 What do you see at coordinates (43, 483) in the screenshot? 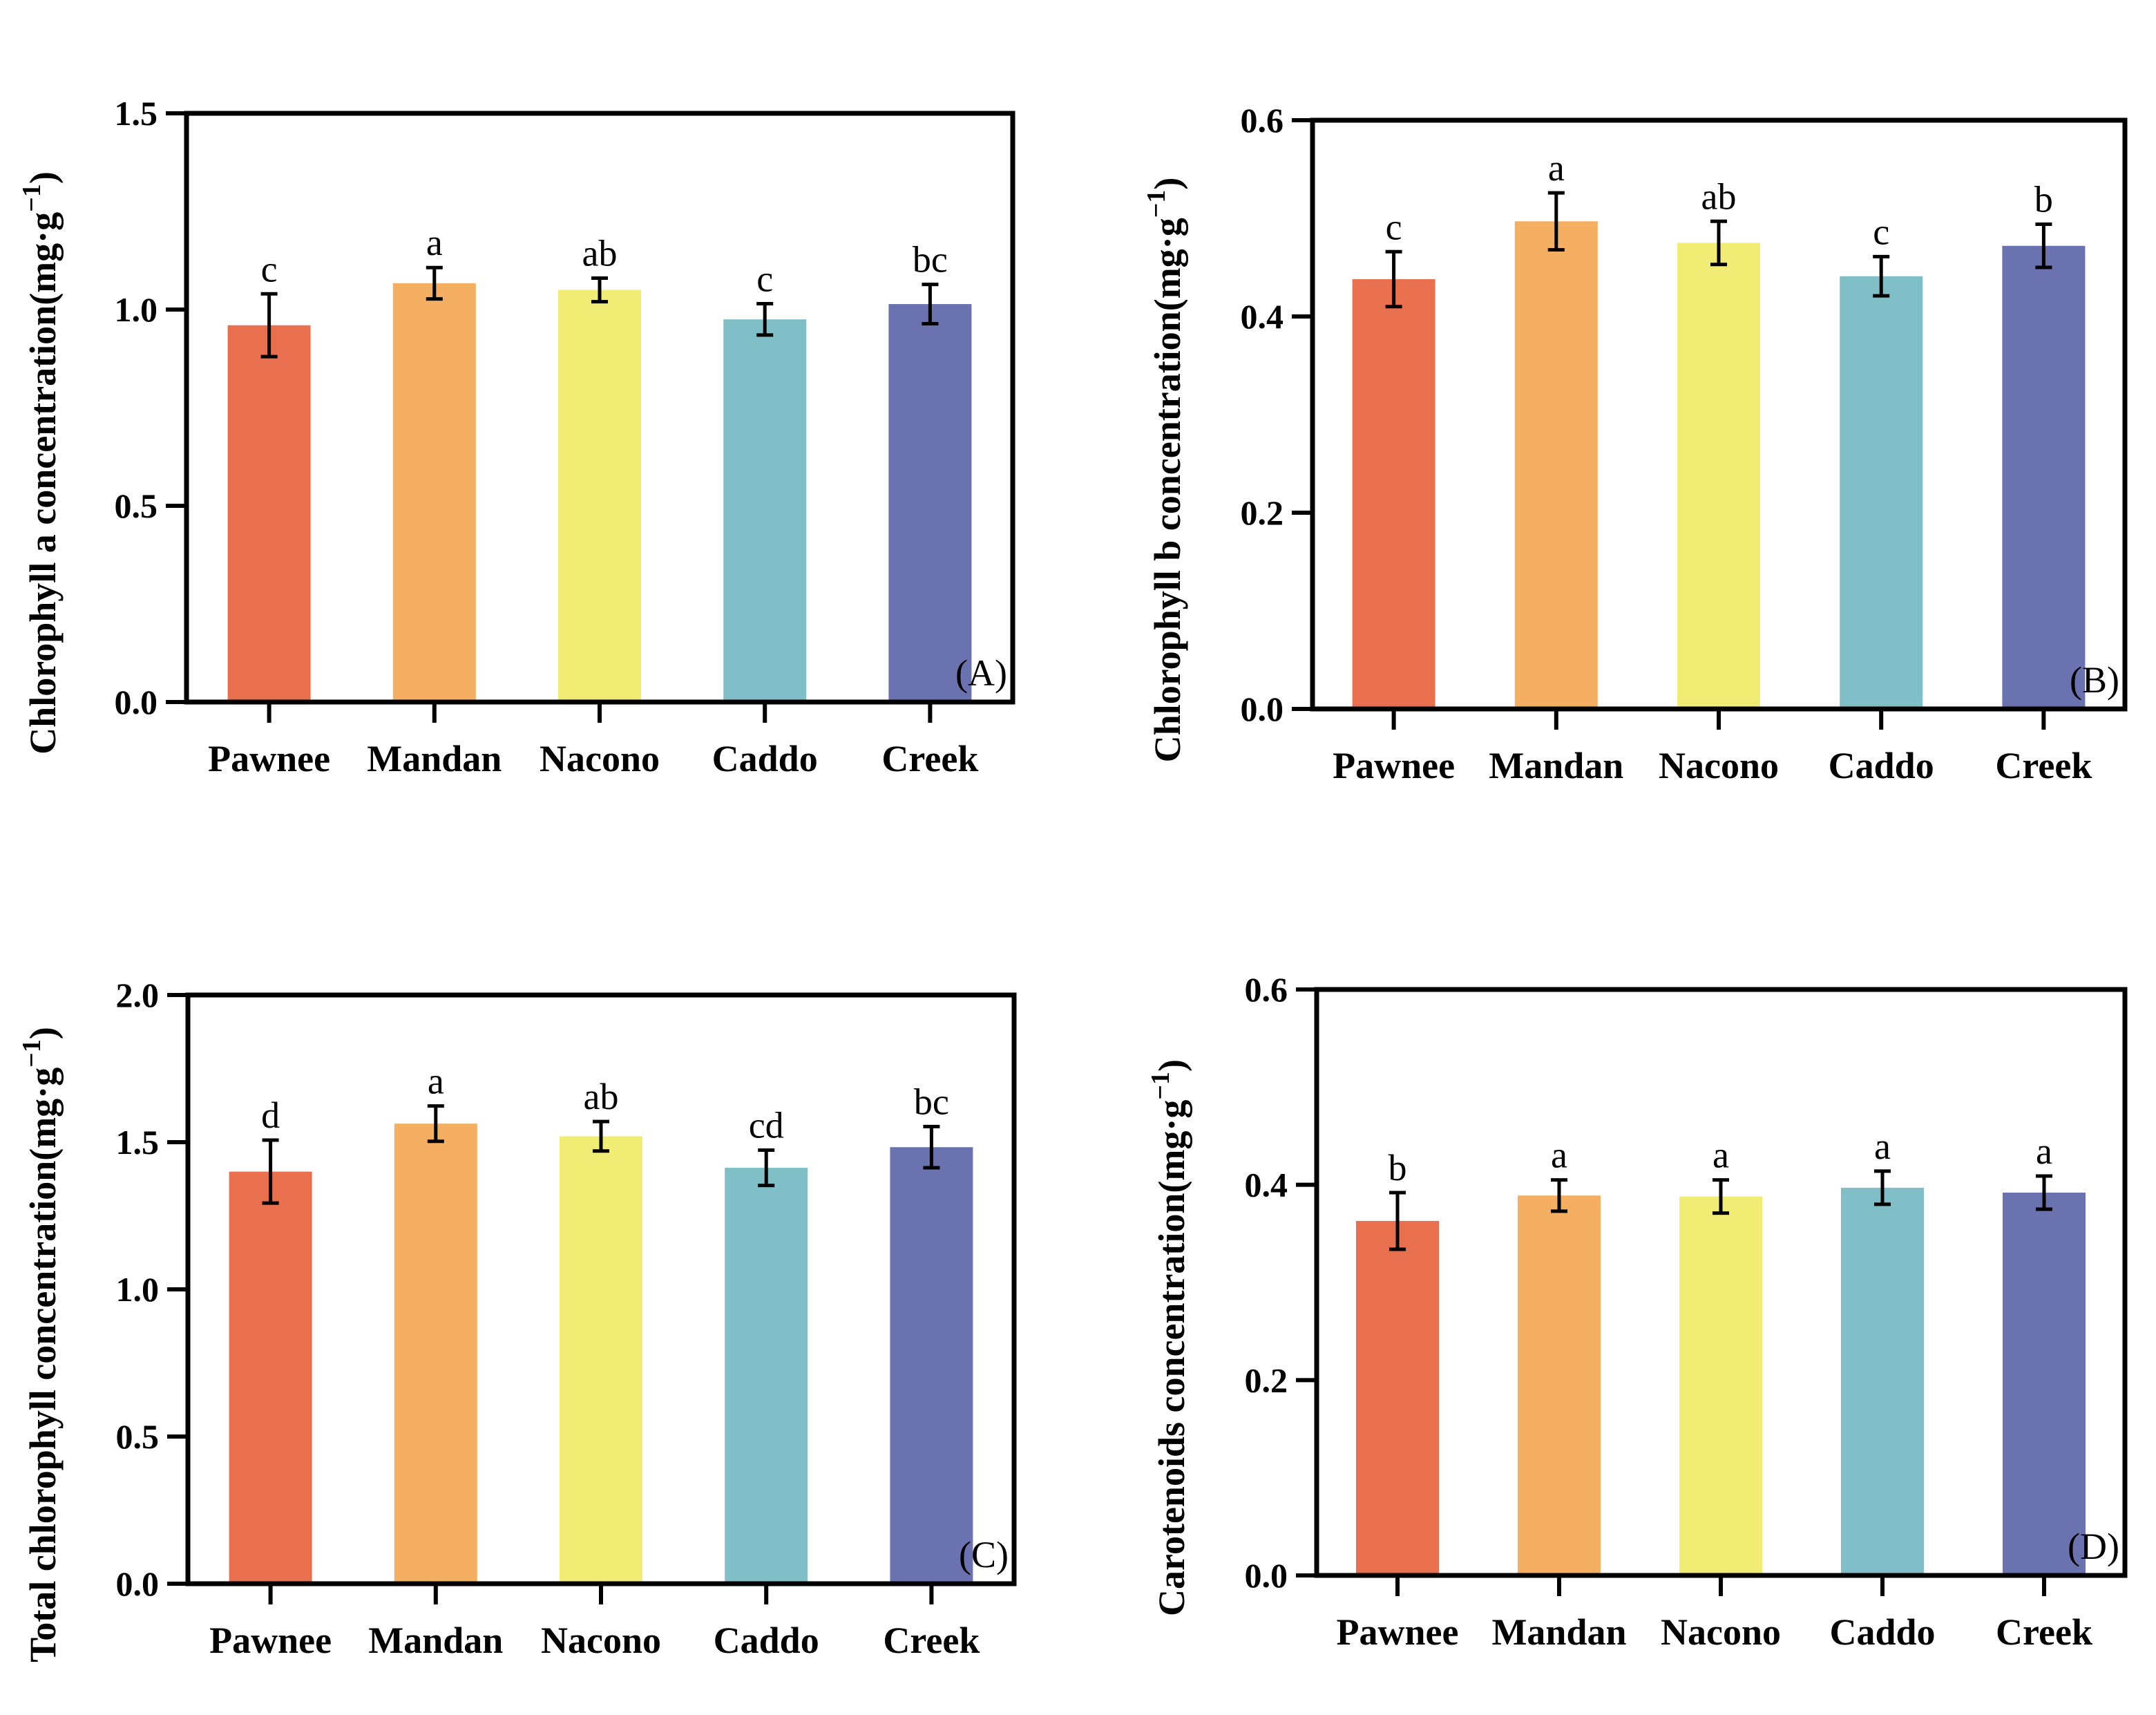
I see `y-axis-label-text: Chlorophyll a concentration(mg·g` at bounding box center [43, 483].